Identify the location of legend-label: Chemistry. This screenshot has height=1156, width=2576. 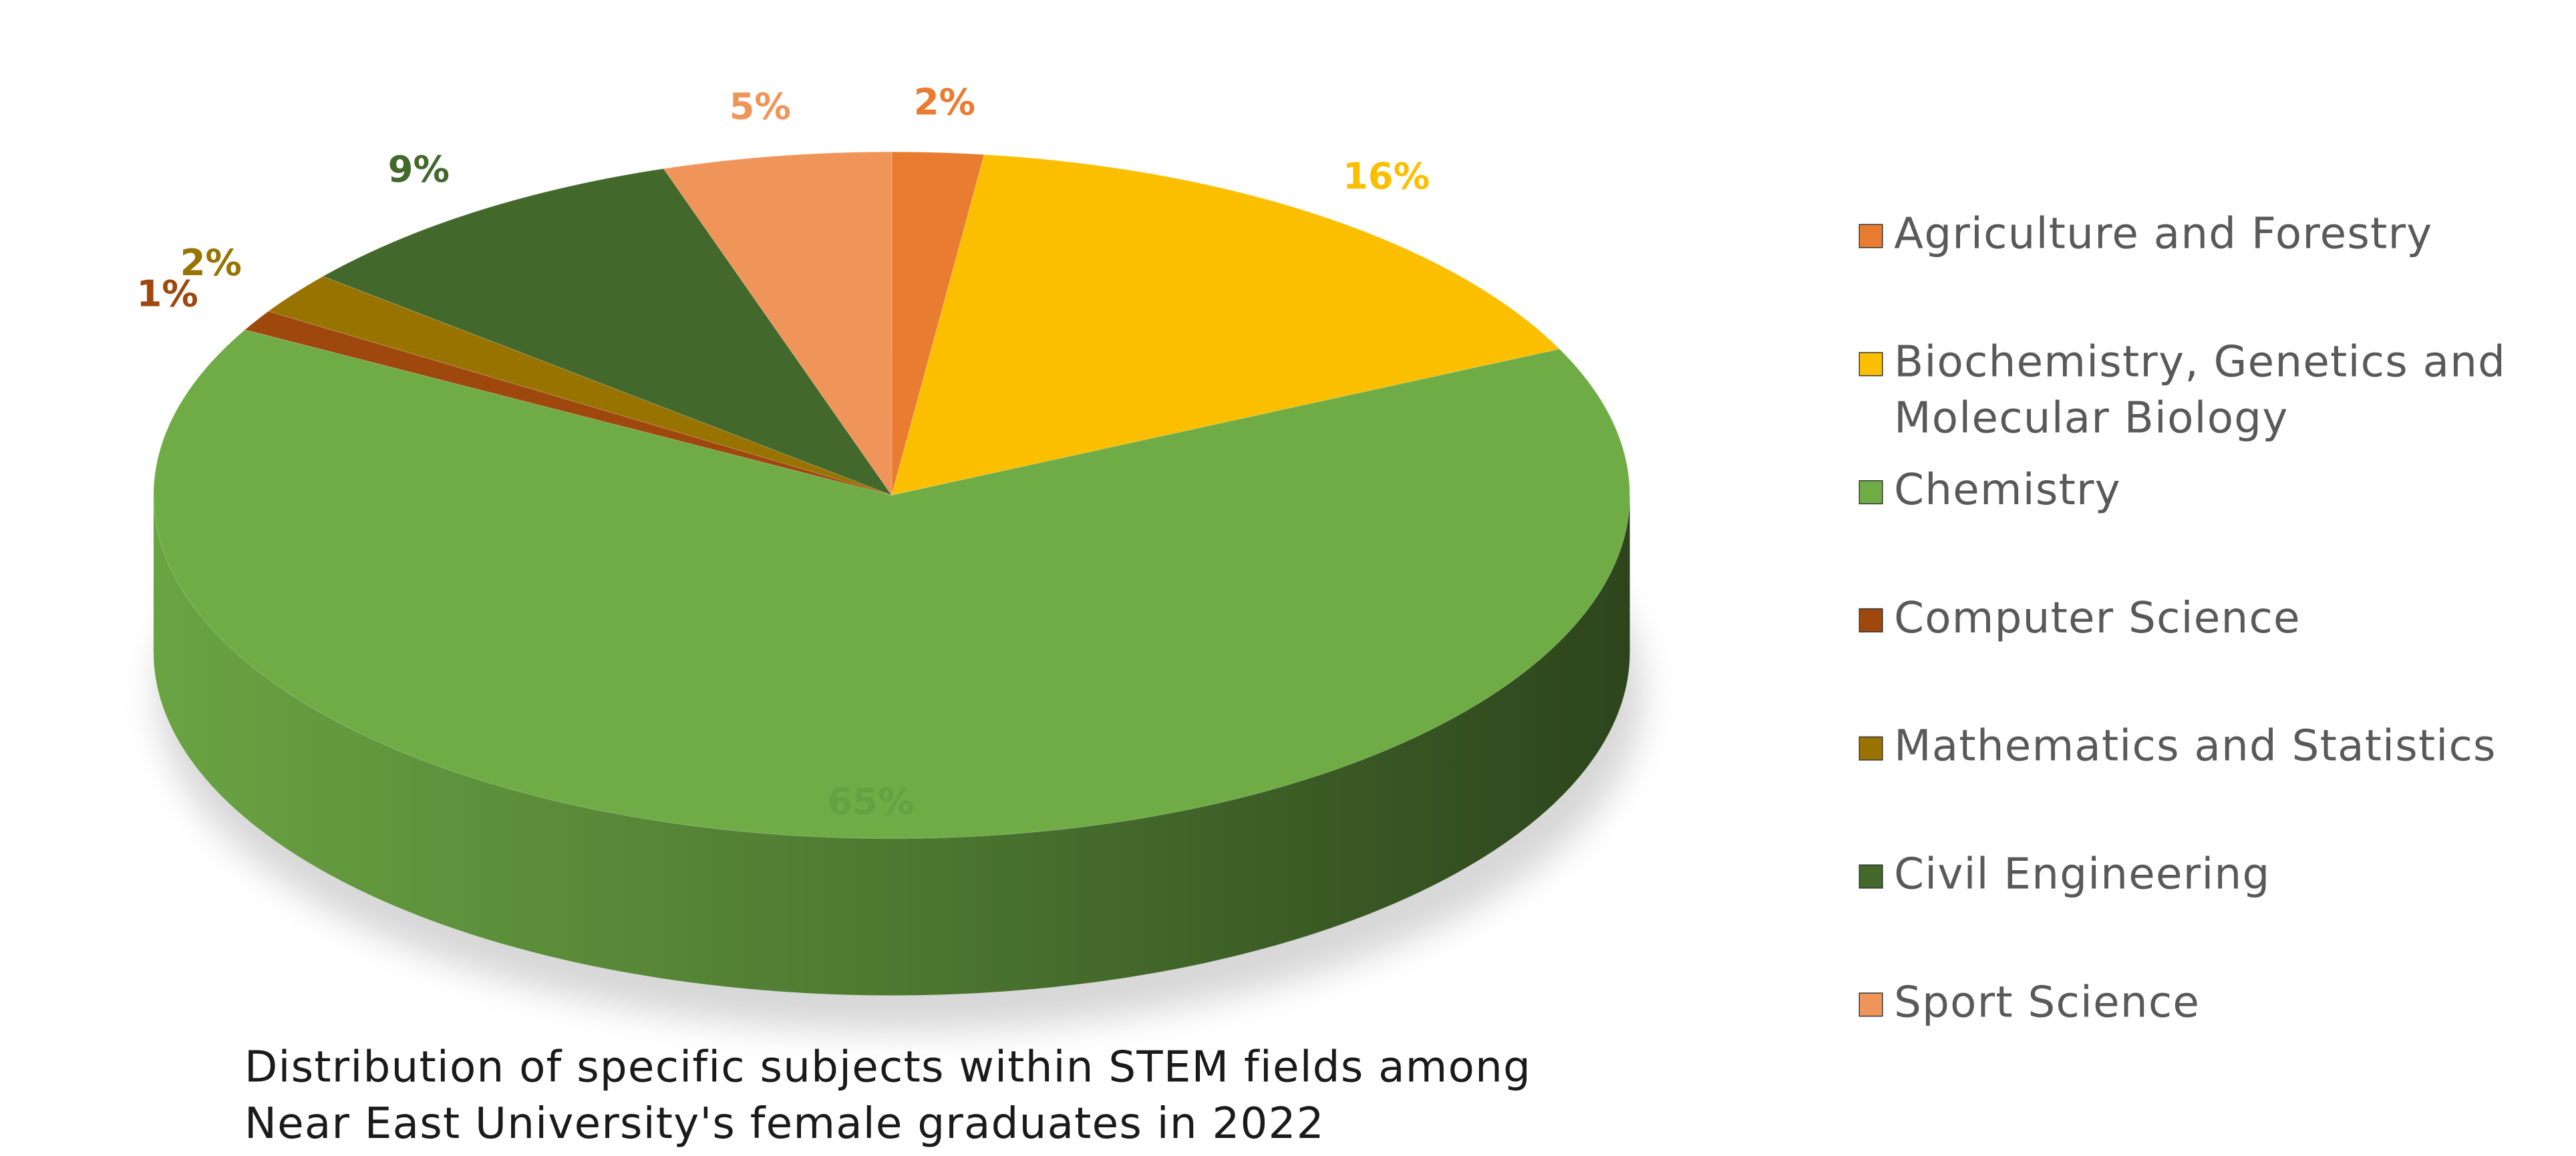
(2007, 490).